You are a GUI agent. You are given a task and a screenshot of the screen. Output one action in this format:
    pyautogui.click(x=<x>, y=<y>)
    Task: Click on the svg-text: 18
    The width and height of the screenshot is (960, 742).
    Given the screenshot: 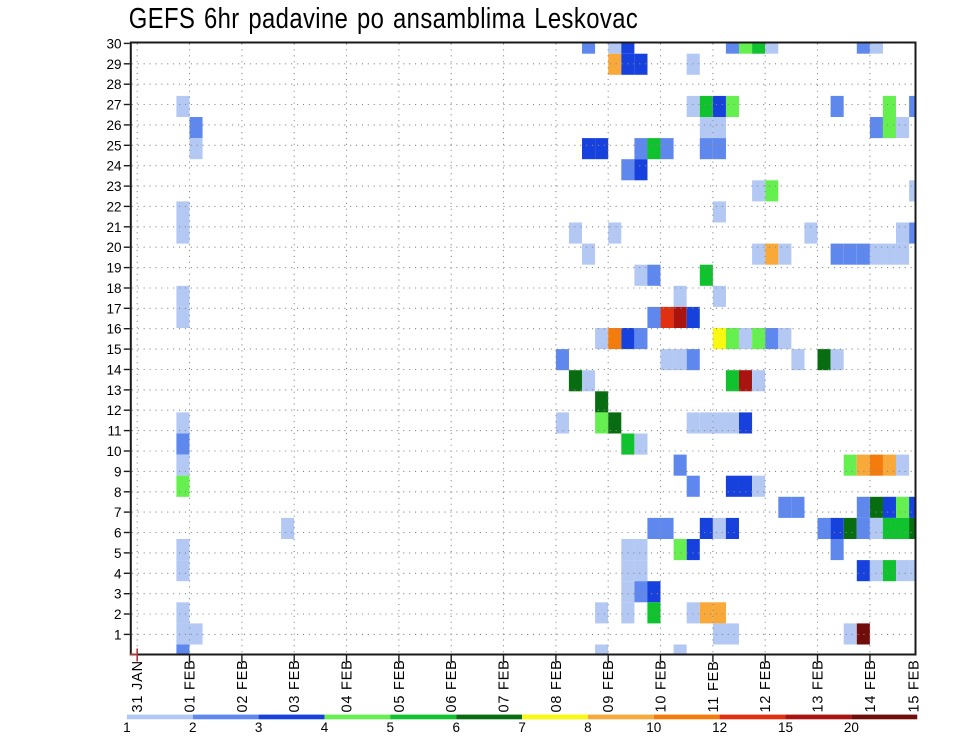 What is the action you would take?
    pyautogui.click(x=113, y=288)
    